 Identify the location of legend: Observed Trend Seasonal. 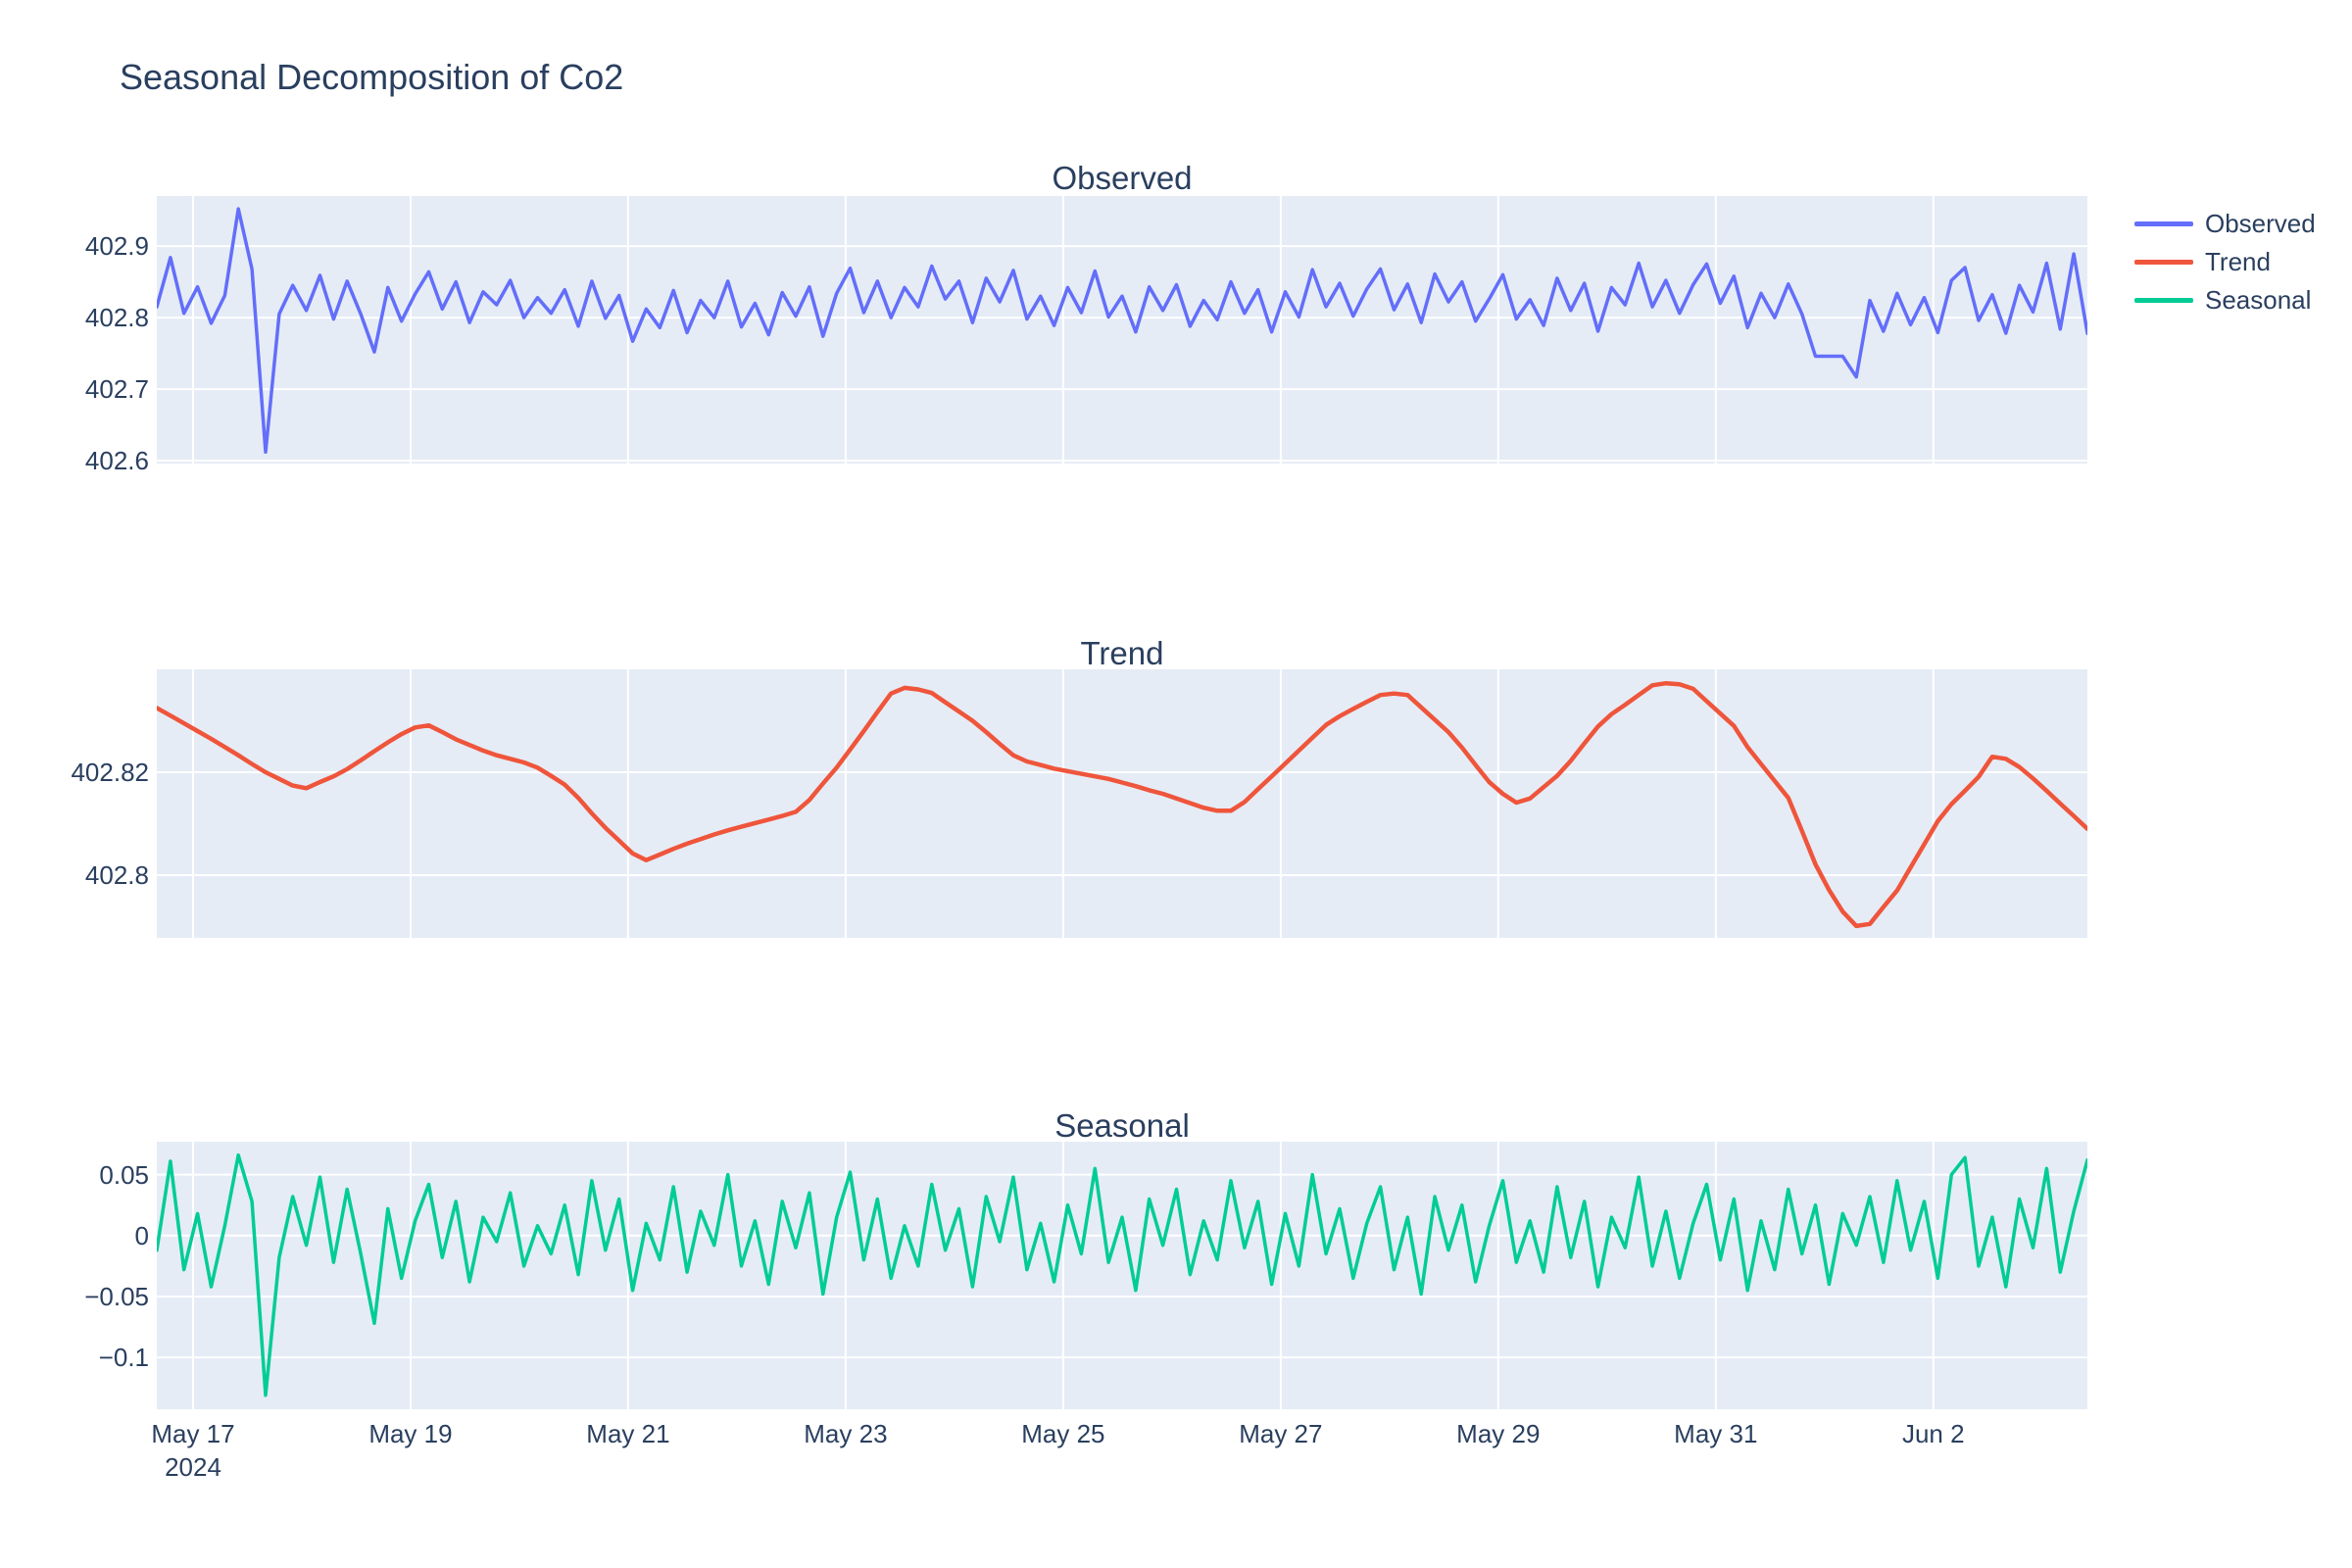
(2225, 262).